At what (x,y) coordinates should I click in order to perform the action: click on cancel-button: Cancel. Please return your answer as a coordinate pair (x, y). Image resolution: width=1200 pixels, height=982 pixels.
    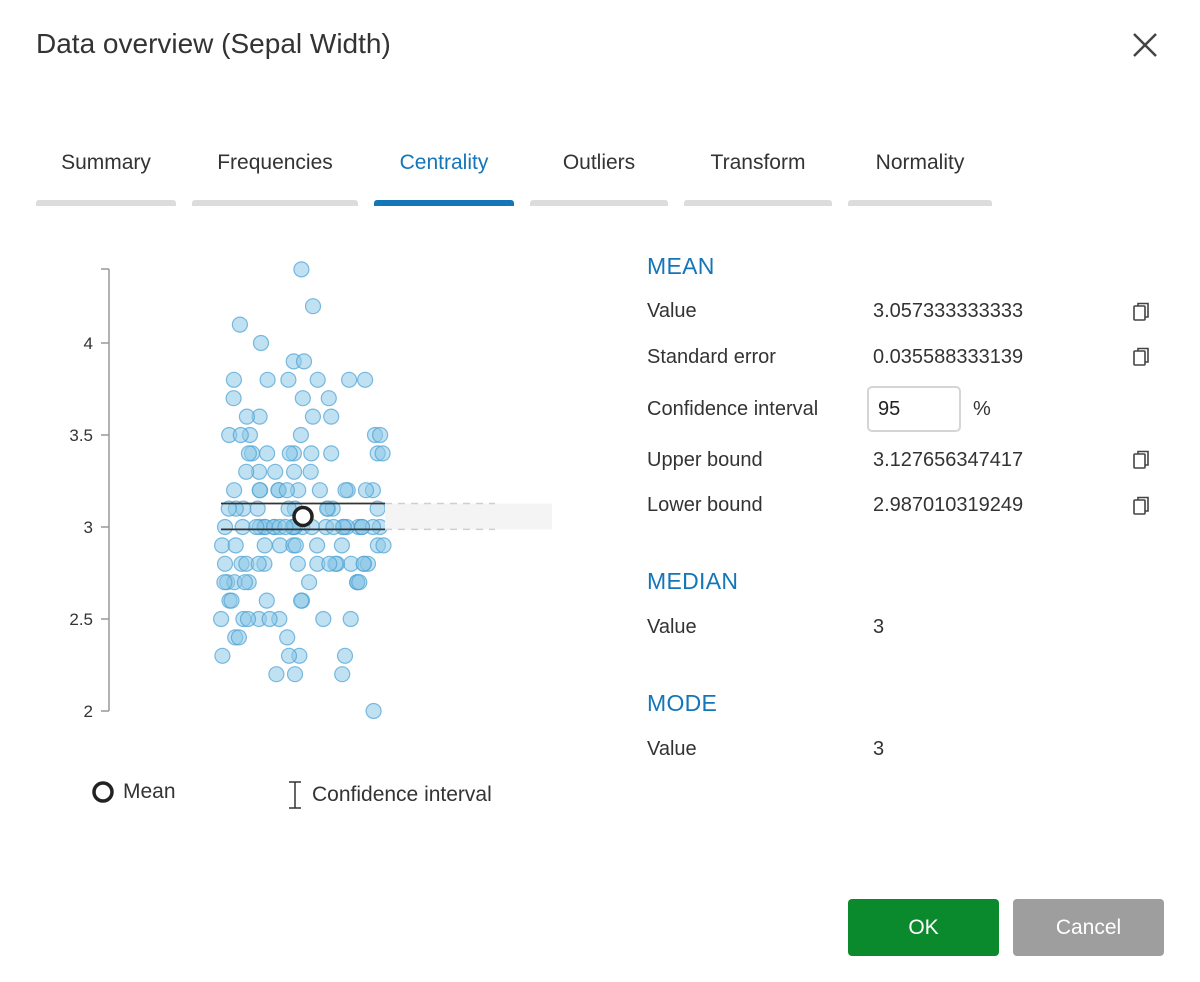
    Looking at the image, I should click on (1088, 927).